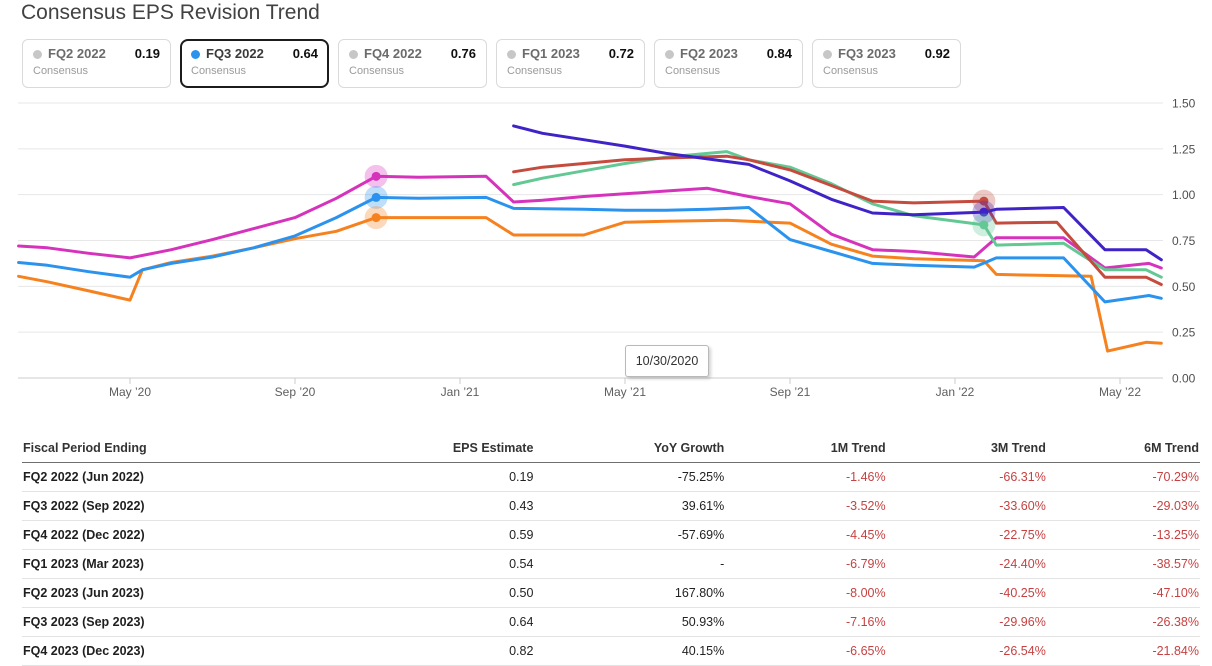 The height and width of the screenshot is (666, 1212). What do you see at coordinates (376, 176) in the screenshot?
I see `marker-dot-fq4-2022` at bounding box center [376, 176].